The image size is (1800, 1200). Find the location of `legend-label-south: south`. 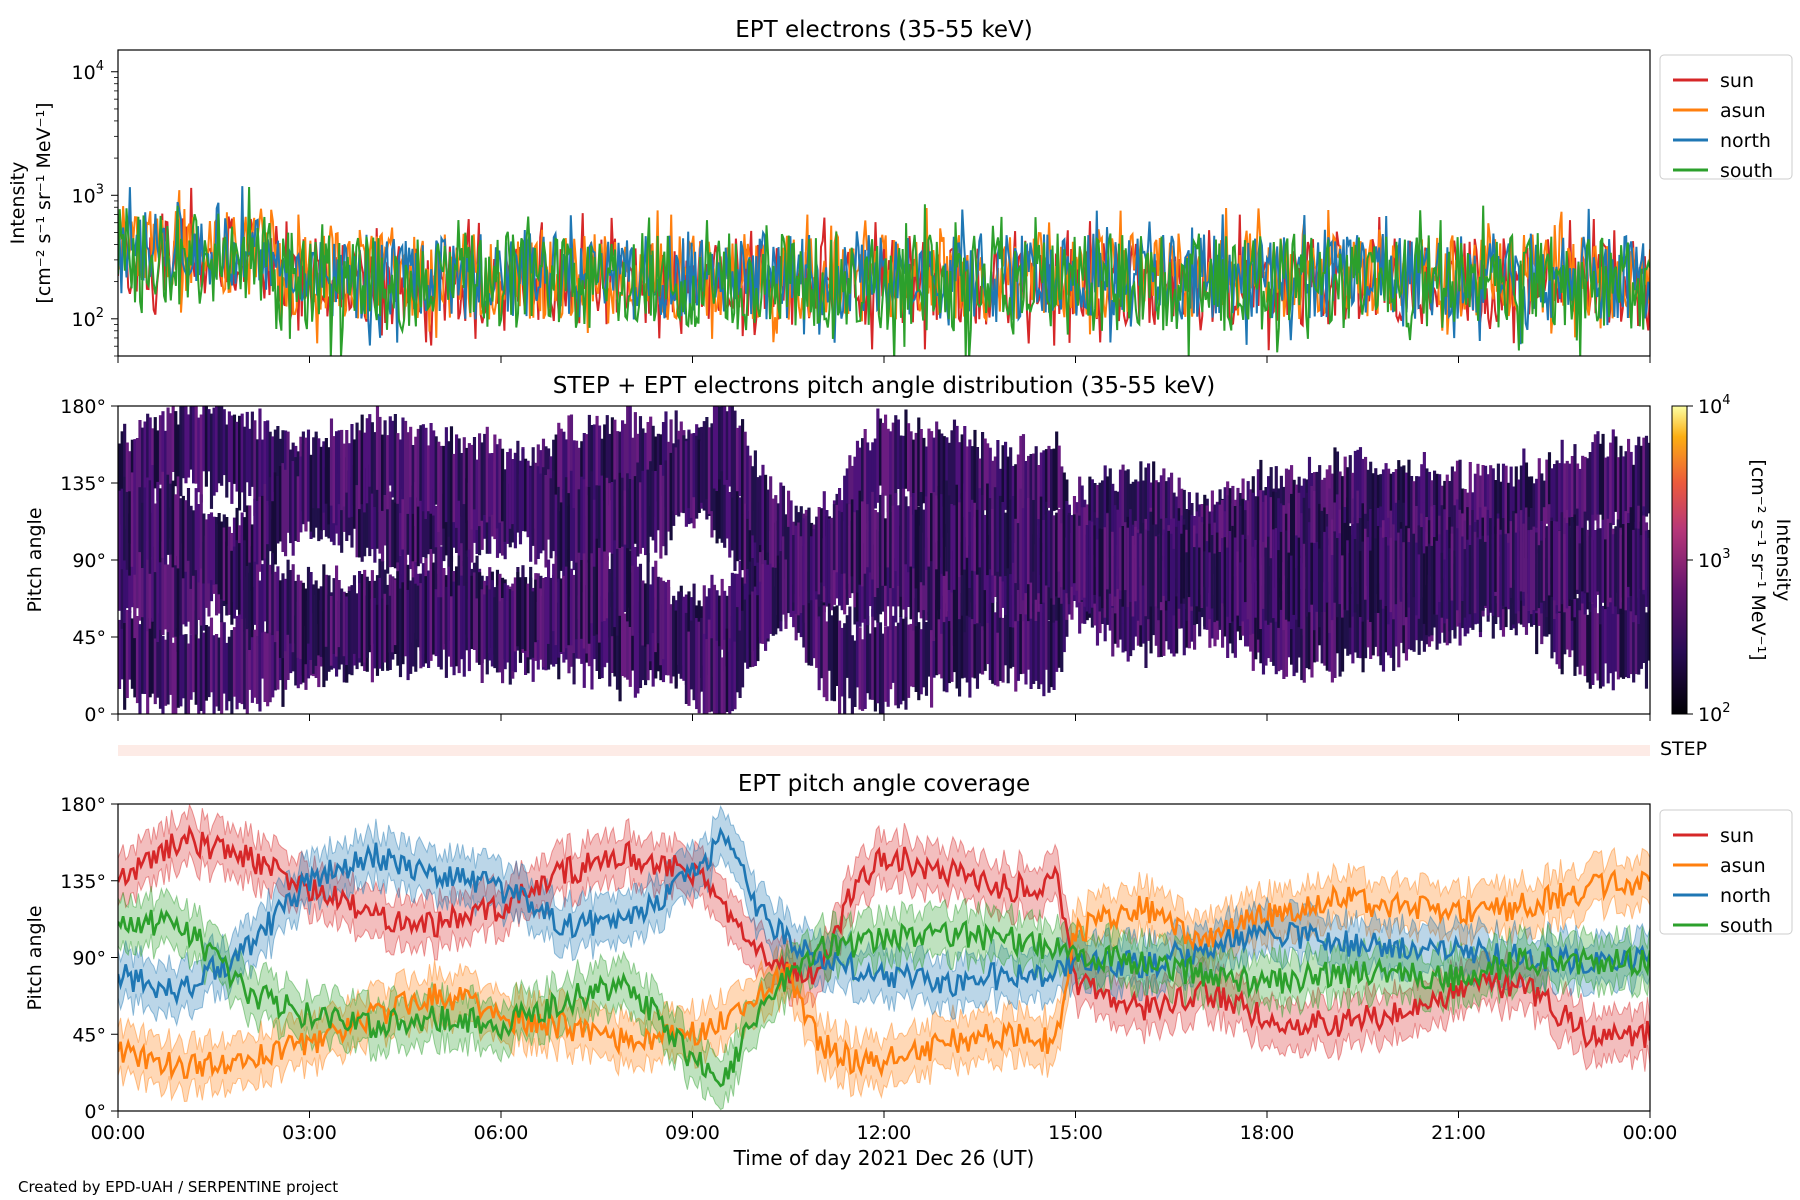

legend-label-south: south is located at coordinates (1746, 171).